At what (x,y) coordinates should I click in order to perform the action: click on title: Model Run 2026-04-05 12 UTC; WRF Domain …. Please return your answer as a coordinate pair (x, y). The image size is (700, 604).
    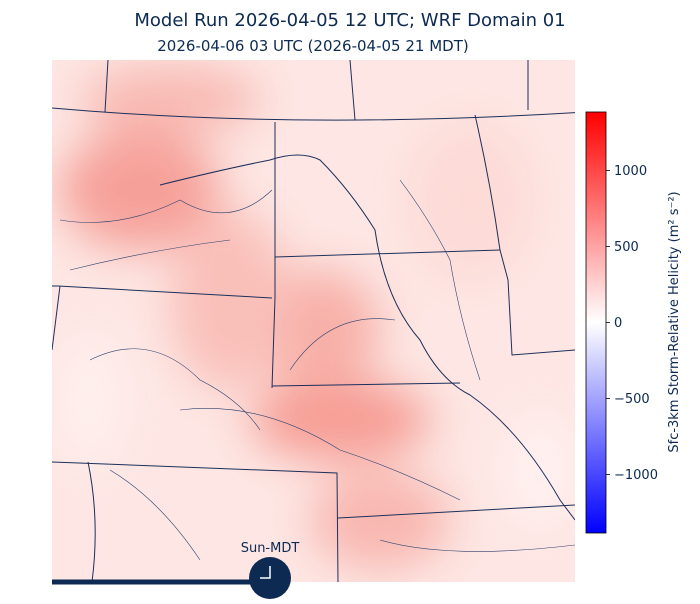
    Looking at the image, I should click on (349, 20).